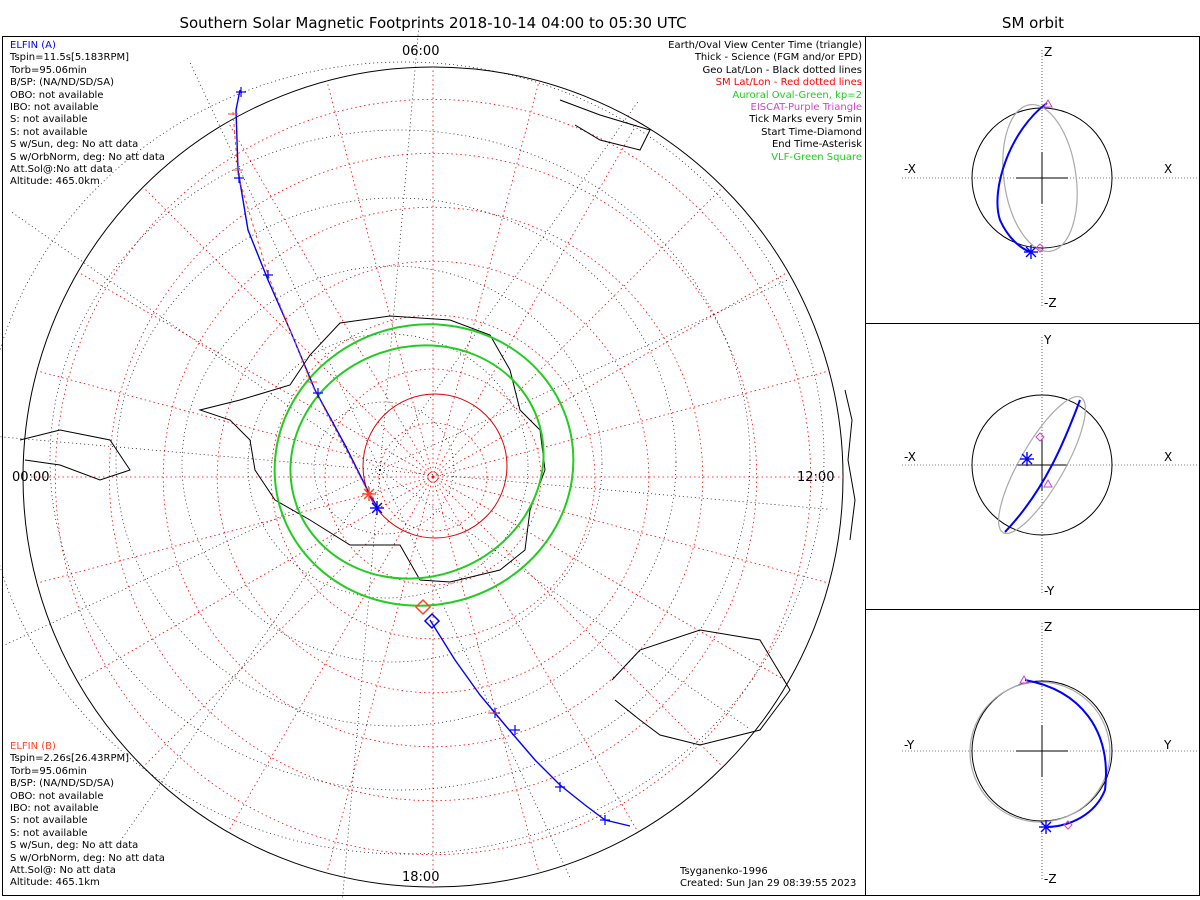 The width and height of the screenshot is (1200, 900). I want to click on orbit2-left-label: -X, so click(910, 457).